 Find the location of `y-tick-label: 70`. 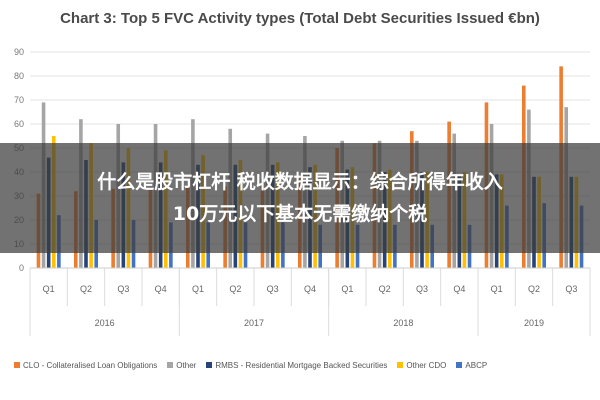

y-tick-label: 70 is located at coordinates (19, 100).